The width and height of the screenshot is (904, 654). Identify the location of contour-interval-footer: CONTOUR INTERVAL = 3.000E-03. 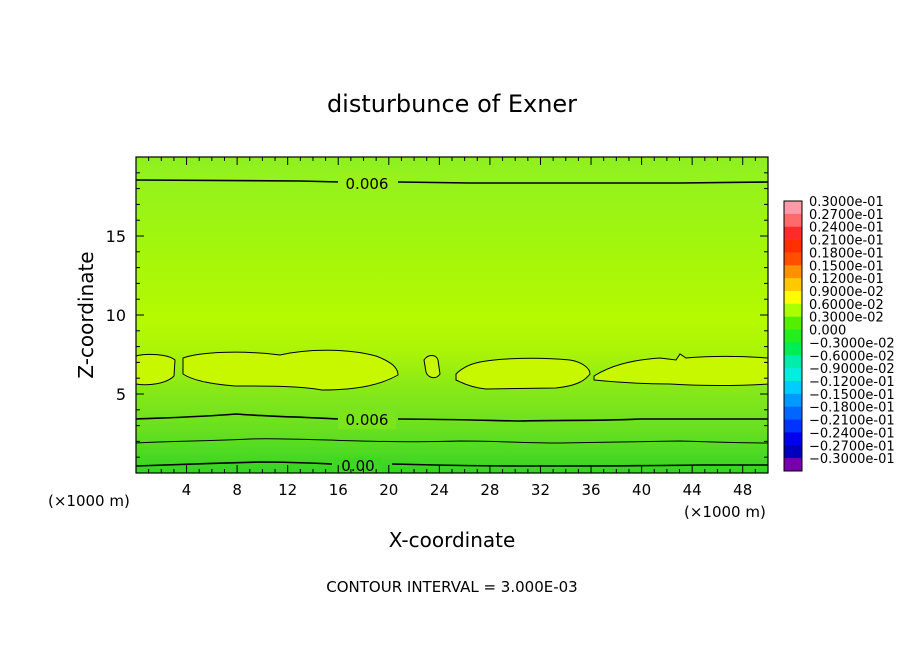
(451, 587).